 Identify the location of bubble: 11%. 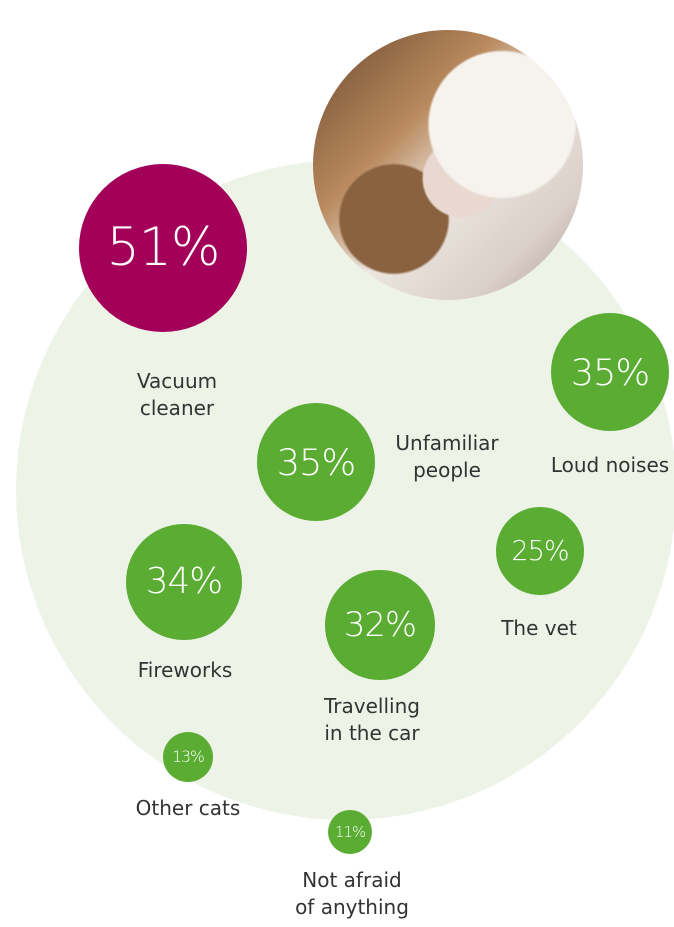
(350, 832).